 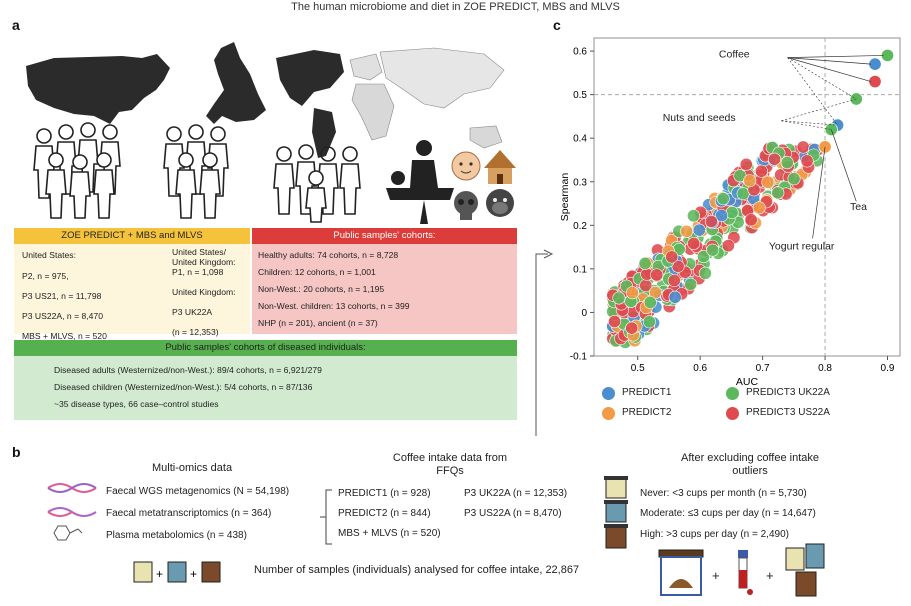 I want to click on people-group-world, so click(x=317, y=183).